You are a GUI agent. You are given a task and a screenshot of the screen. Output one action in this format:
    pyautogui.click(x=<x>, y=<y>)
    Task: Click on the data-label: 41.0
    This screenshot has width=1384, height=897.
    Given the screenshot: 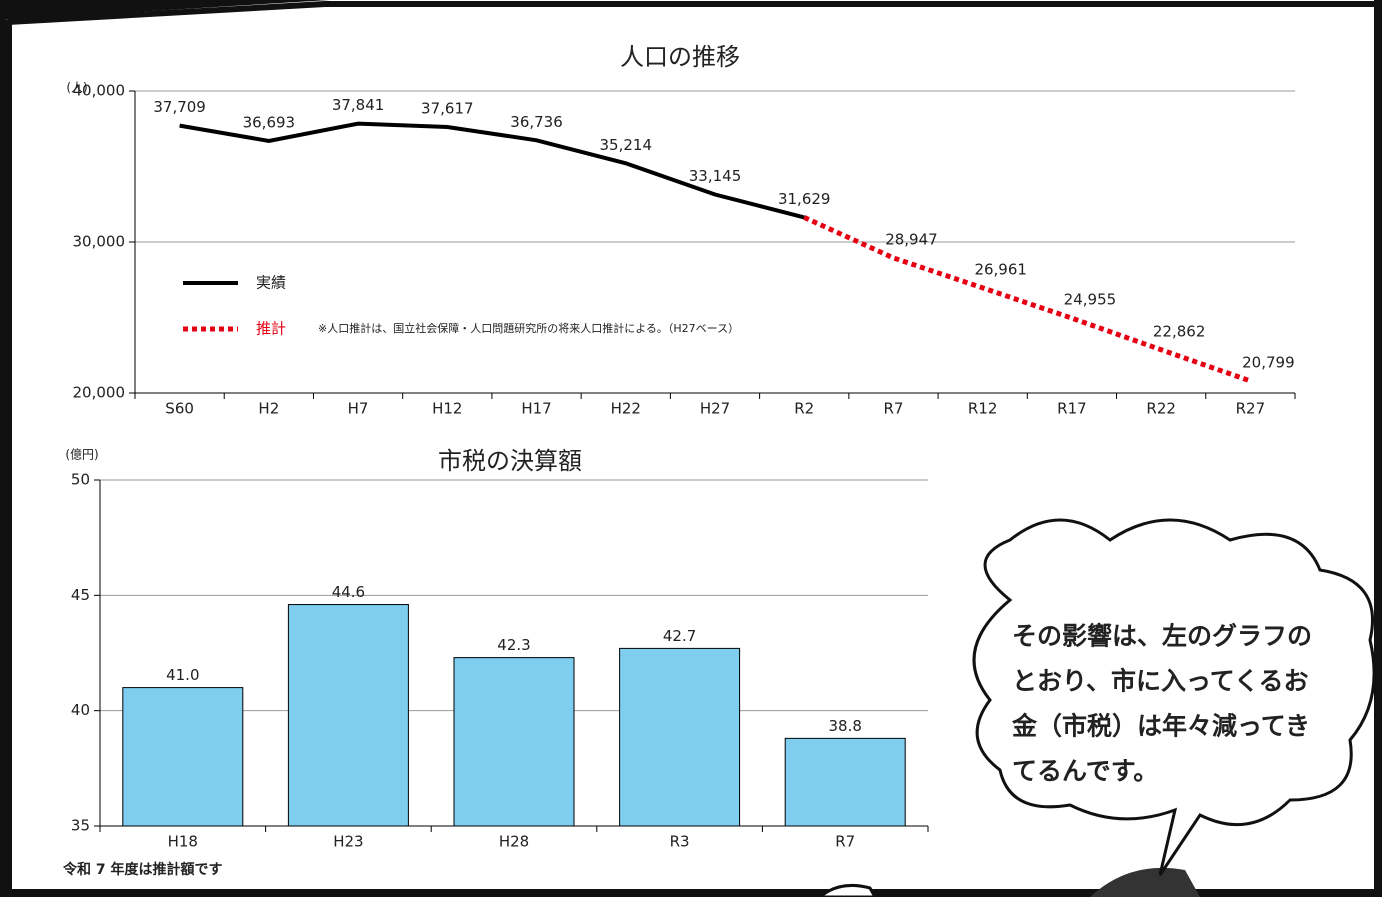 What is the action you would take?
    pyautogui.click(x=182, y=675)
    